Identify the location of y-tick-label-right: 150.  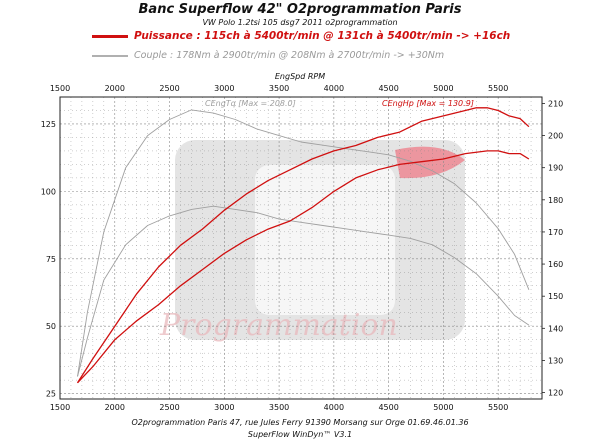
(555, 296).